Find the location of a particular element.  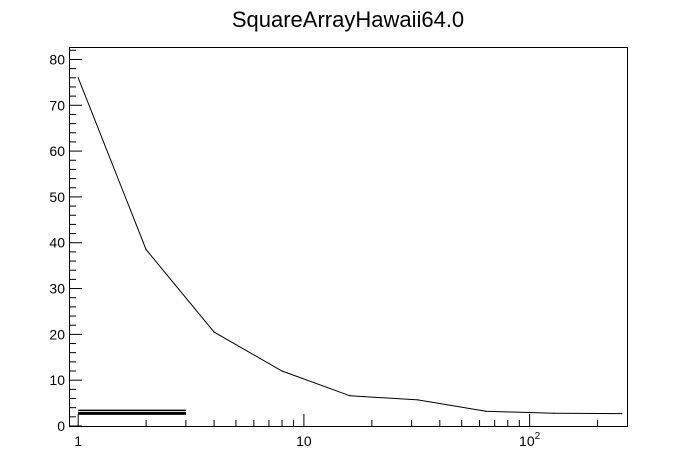

y-tick-label: 70 is located at coordinates (57, 105).